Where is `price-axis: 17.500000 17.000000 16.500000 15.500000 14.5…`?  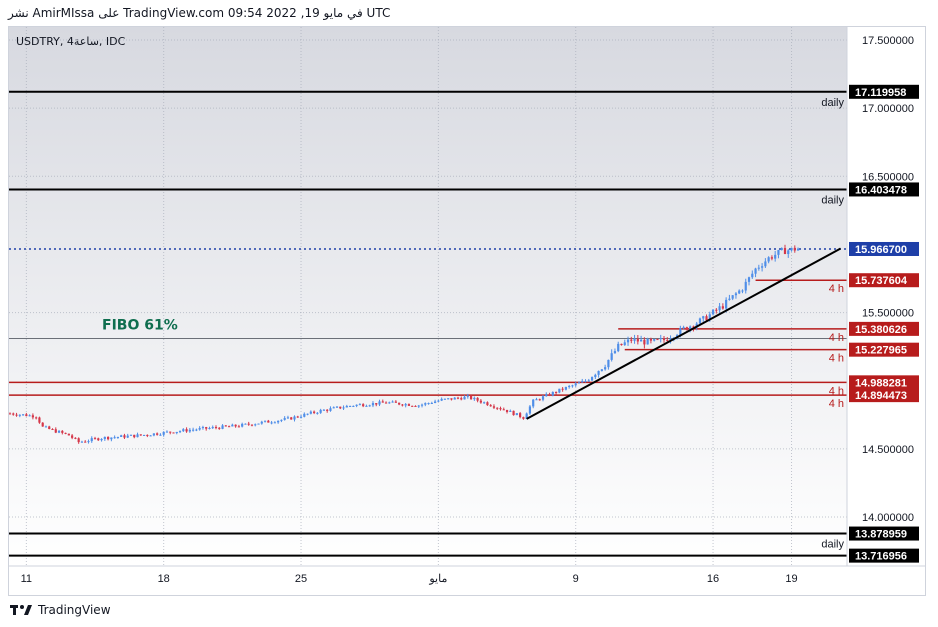
price-axis: 17.500000 17.000000 16.500000 15.500000 14.5… is located at coordinates (884, 299).